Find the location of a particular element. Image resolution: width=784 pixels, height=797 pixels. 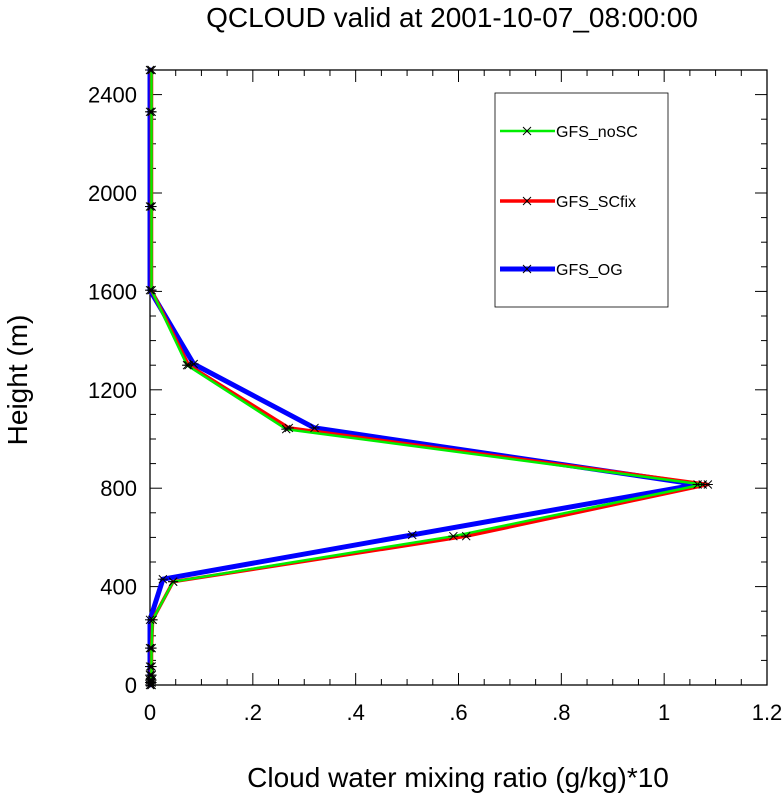

chart-title: QCLOUD valid at 2001-10-07_08:00:00 is located at coordinates (452, 17).